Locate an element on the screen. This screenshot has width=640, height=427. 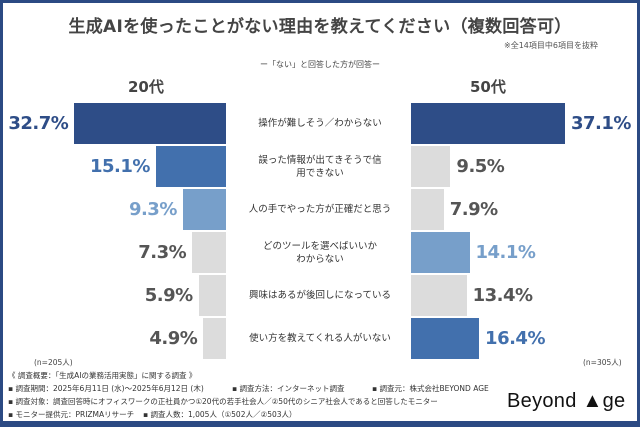
category-label-line: 誤った情報が出てきそうで信 is located at coordinates (320, 160).